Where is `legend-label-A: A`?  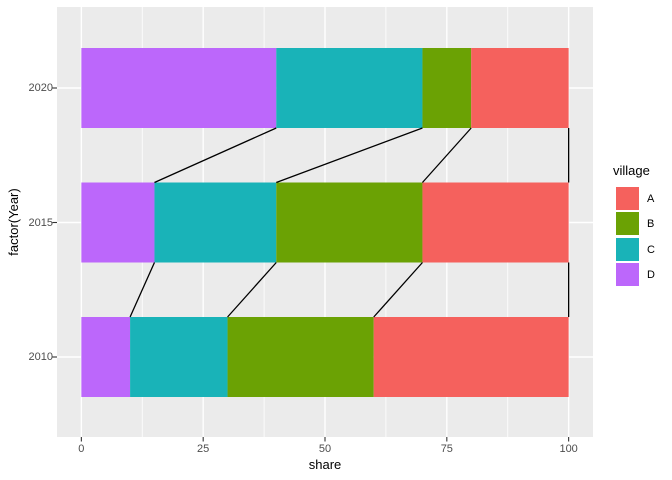 legend-label-A: A is located at coordinates (651, 199).